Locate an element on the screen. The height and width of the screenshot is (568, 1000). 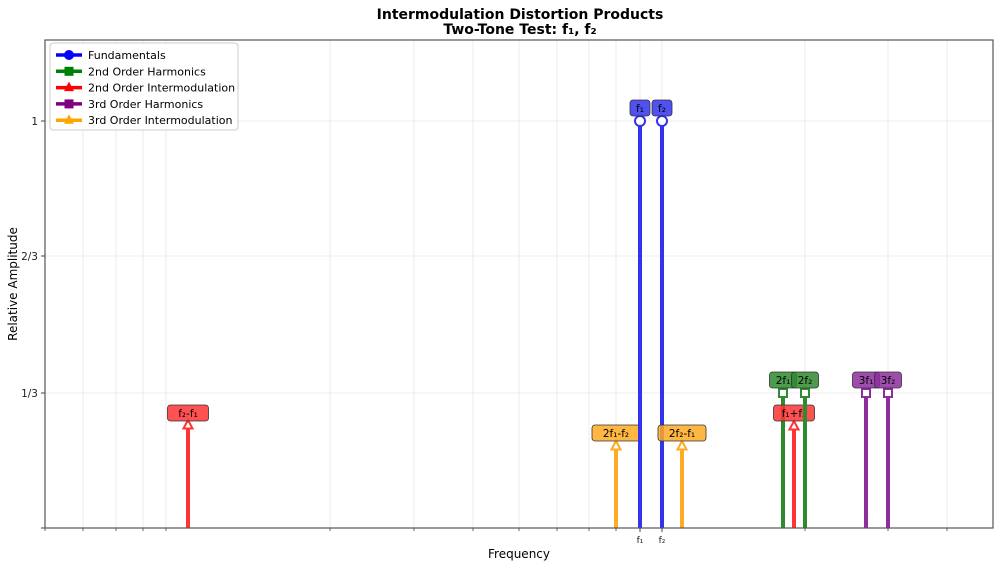
stem-f1-plus-f2: f₁+f₂ is located at coordinates (794, 466).